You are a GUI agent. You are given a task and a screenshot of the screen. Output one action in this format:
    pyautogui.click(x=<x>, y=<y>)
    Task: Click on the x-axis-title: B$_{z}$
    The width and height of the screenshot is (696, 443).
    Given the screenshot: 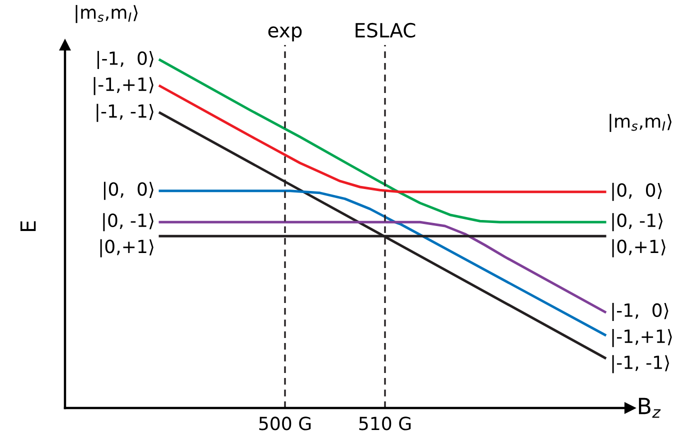 What is the action you would take?
    pyautogui.click(x=649, y=408)
    